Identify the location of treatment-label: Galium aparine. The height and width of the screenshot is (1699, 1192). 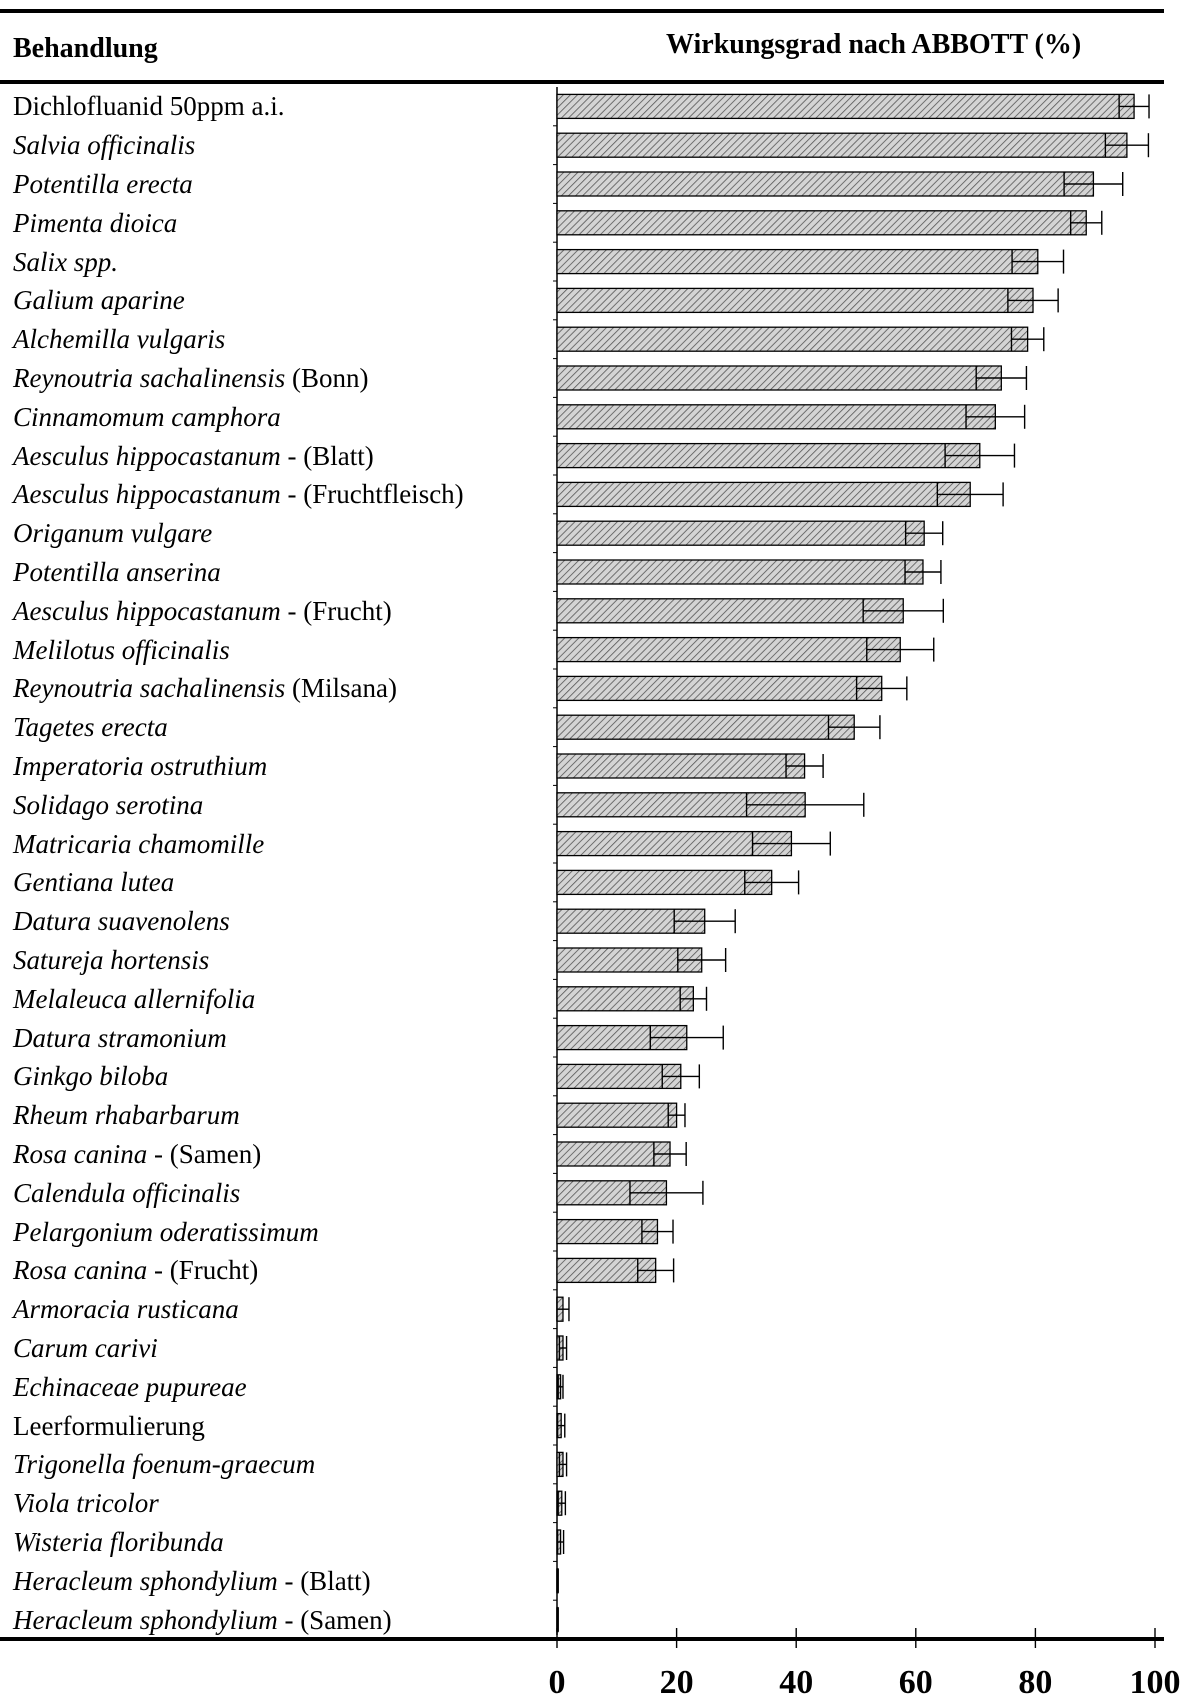
(99, 300).